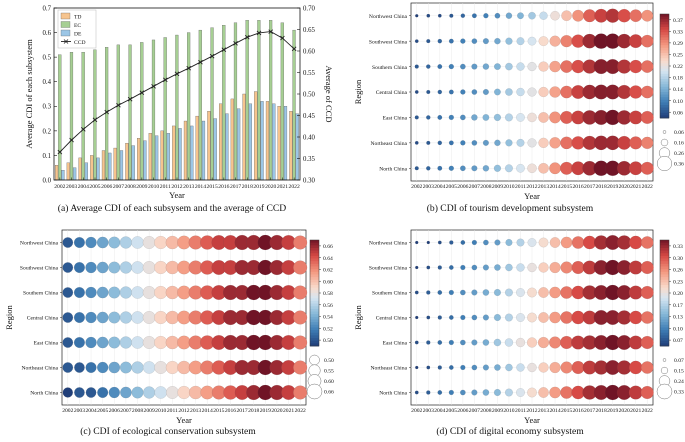 The width and height of the screenshot is (685, 442). Describe the element at coordinates (388, 369) in the screenshot. I see `row-label: Northeast China` at that location.